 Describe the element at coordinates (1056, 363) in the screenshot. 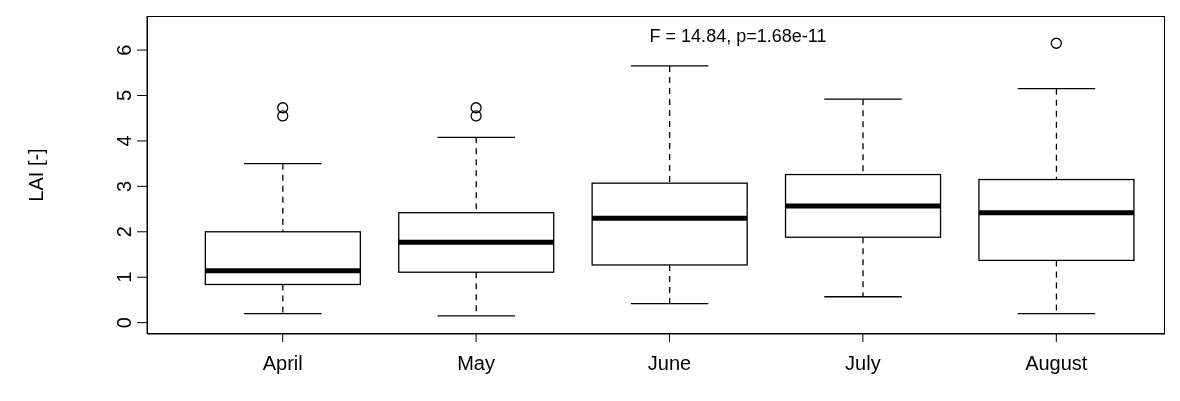

I see `x-tick-label: August` at that location.